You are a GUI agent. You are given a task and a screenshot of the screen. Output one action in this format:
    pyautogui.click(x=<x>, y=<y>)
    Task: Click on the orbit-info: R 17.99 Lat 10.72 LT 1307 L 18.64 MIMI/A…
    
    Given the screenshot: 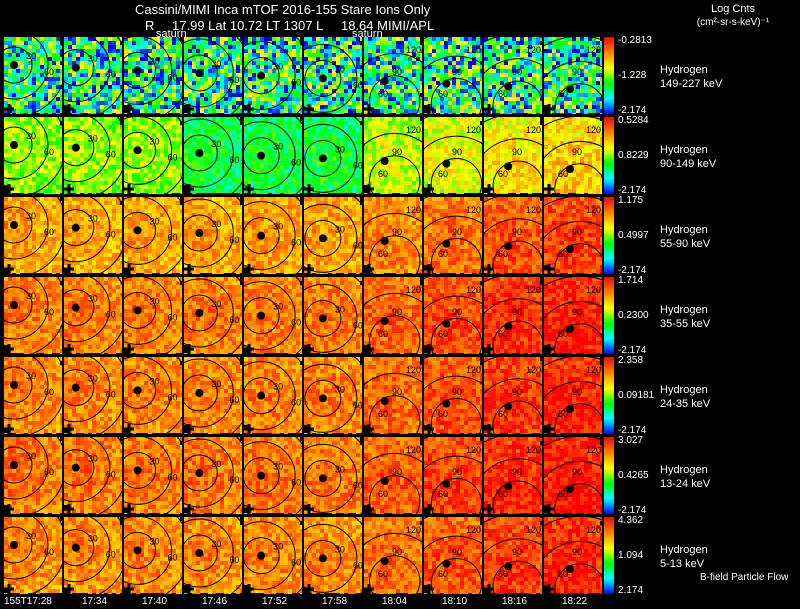 What is the action you would take?
    pyautogui.click(x=296, y=25)
    